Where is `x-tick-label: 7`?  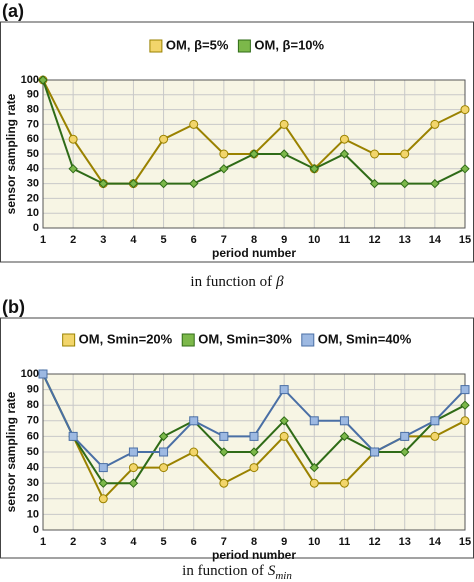 x-tick-label: 7 is located at coordinates (224, 542).